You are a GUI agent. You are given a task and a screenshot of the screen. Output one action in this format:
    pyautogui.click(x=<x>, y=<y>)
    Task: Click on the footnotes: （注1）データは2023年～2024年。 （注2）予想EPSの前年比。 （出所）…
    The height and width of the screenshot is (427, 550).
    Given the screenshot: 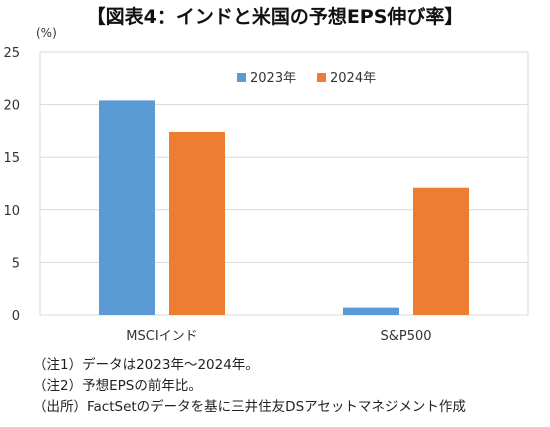 What is the action you would take?
    pyautogui.click(x=249, y=386)
    